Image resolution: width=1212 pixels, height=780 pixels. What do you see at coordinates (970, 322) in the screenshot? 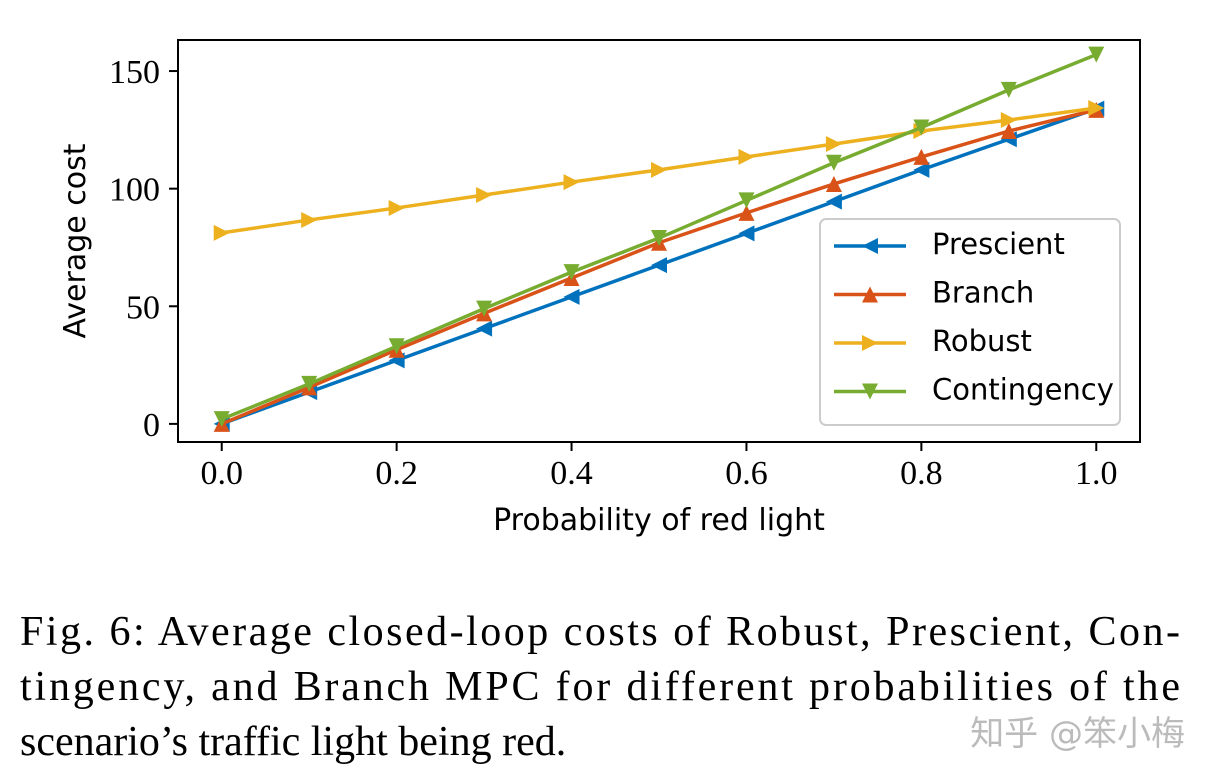
I see `legend-frame` at bounding box center [970, 322].